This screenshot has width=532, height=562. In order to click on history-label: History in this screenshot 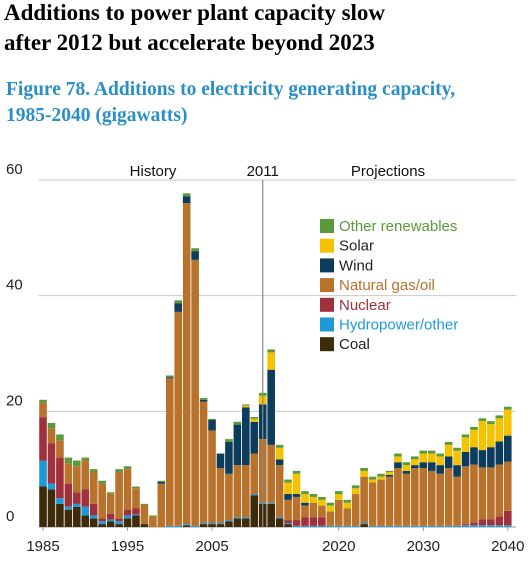, I will do `click(153, 171)`.